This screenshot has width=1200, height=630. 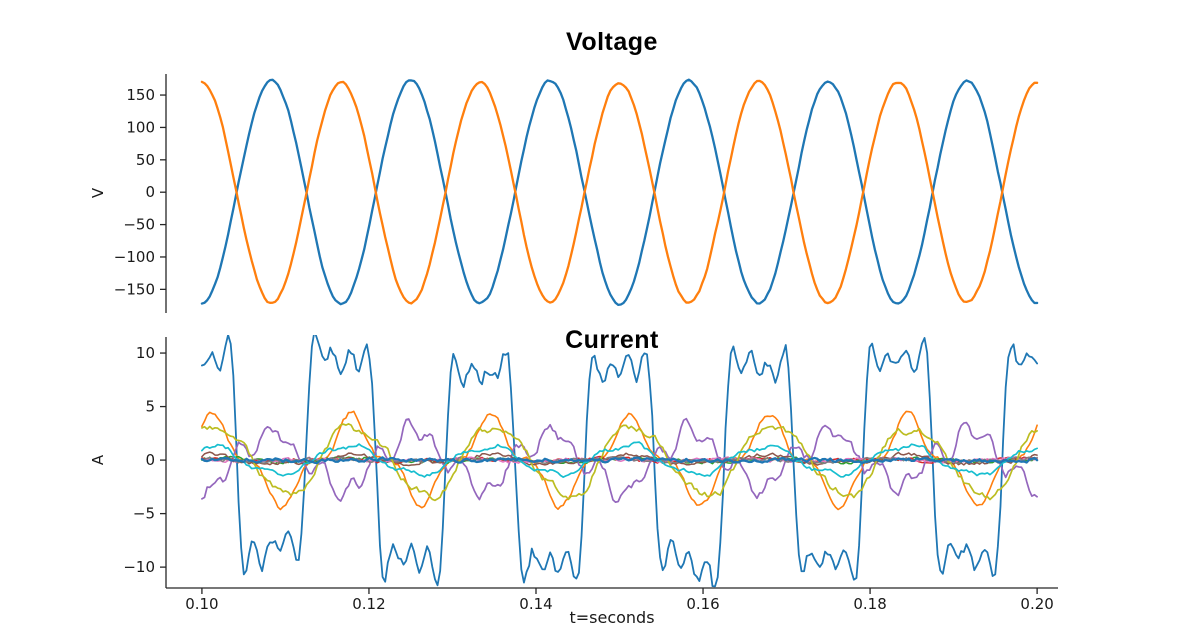 What do you see at coordinates (98, 193) in the screenshot?
I see `voltage-y-axis-label: V` at bounding box center [98, 193].